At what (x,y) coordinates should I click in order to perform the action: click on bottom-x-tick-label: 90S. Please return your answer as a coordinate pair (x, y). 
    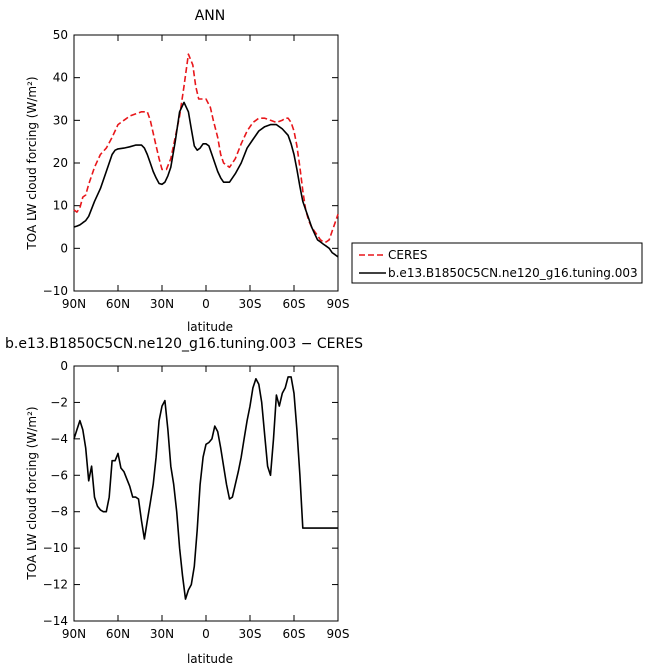
    Looking at the image, I should click on (338, 634).